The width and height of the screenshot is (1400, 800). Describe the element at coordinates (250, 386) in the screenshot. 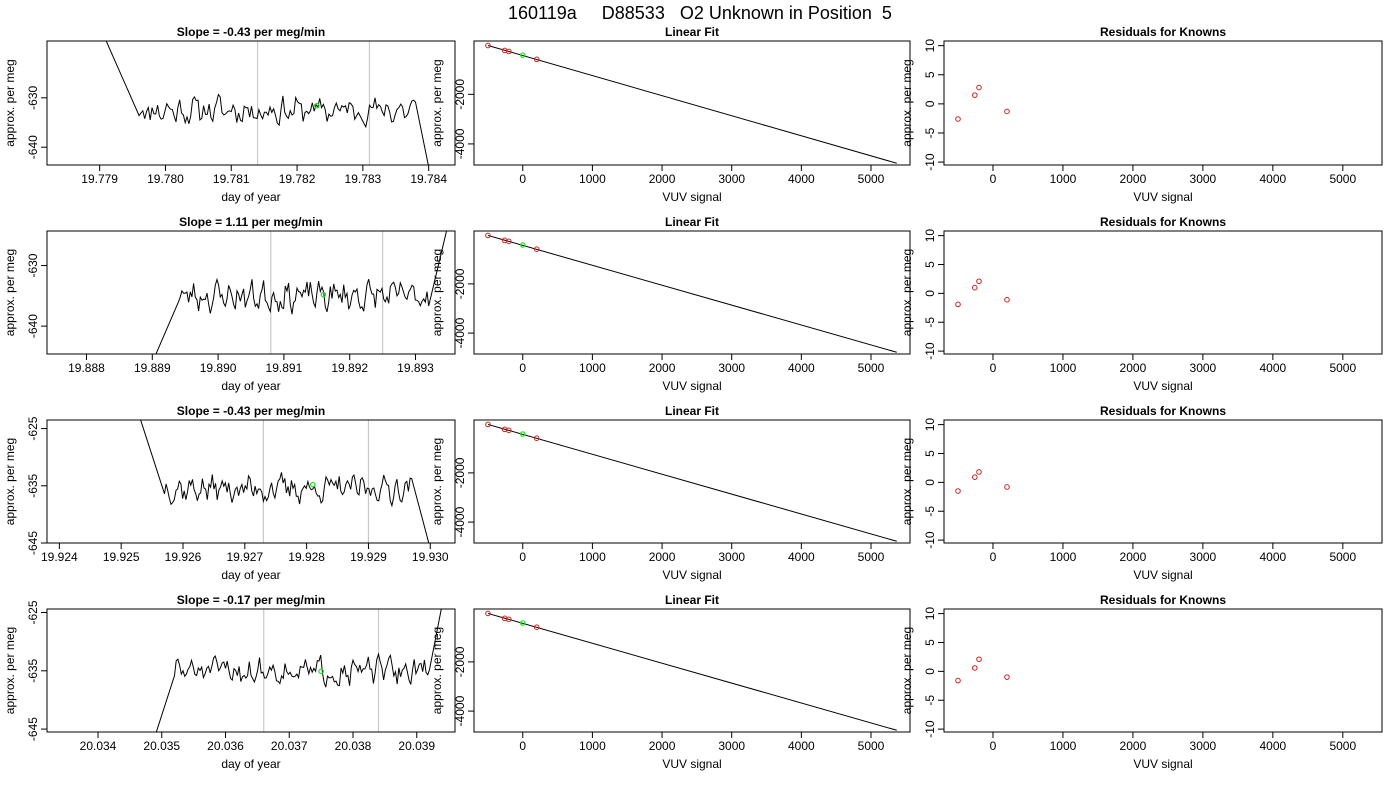

I see `x-axis-label: day of year` at that location.